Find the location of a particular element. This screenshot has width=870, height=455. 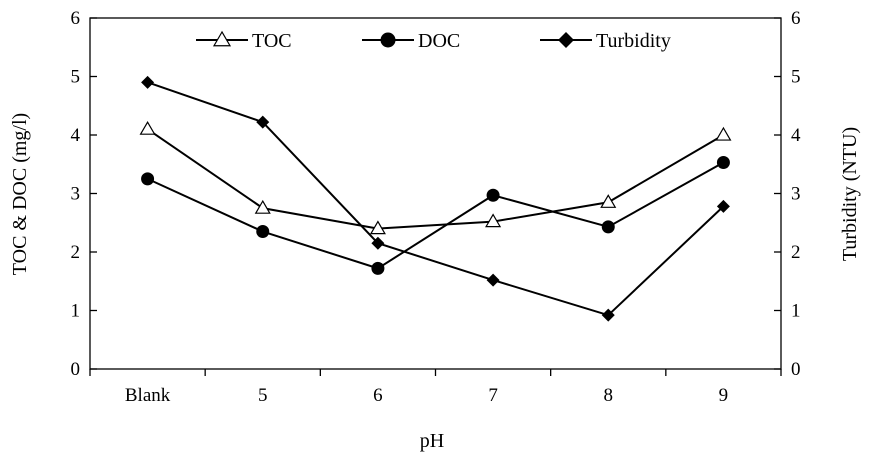

left-y-tick-label: 2 is located at coordinates (76, 252).